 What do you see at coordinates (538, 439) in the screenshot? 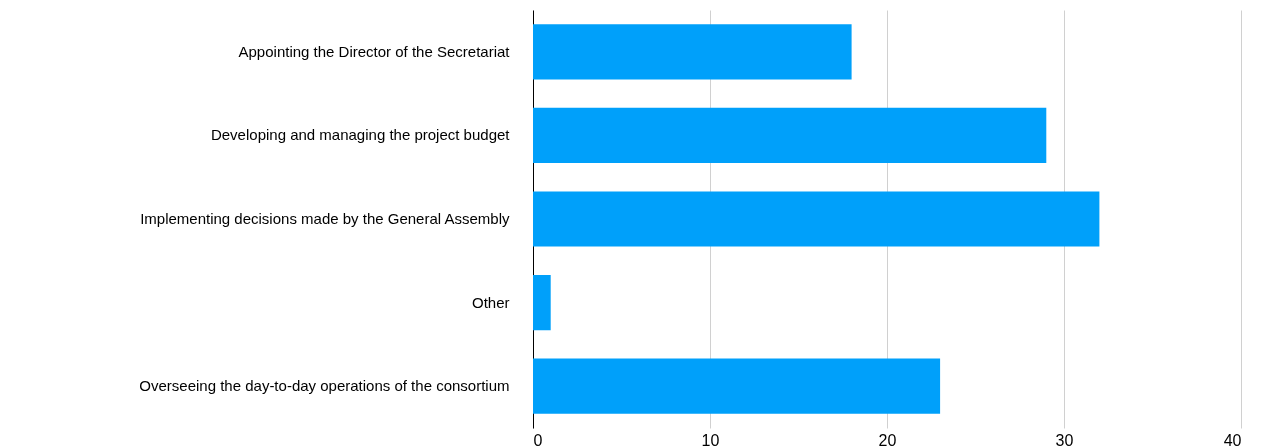
I see `x-tick-label: 0` at bounding box center [538, 439].